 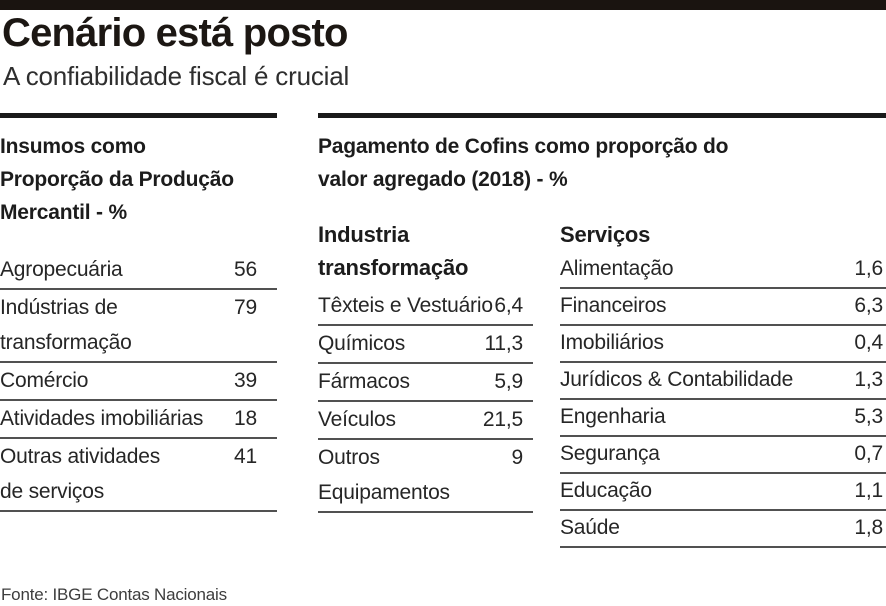 What do you see at coordinates (117, 179) in the screenshot?
I see `insumos-title-line: Proporção da Produção` at bounding box center [117, 179].